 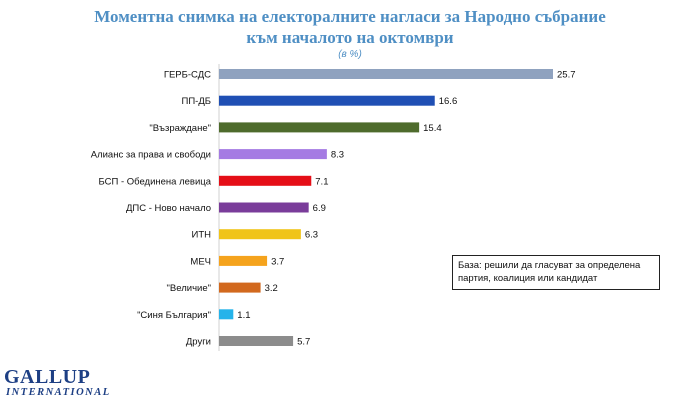 What do you see at coordinates (174, 315) in the screenshot?
I see `category-label: "Синя България"` at bounding box center [174, 315].